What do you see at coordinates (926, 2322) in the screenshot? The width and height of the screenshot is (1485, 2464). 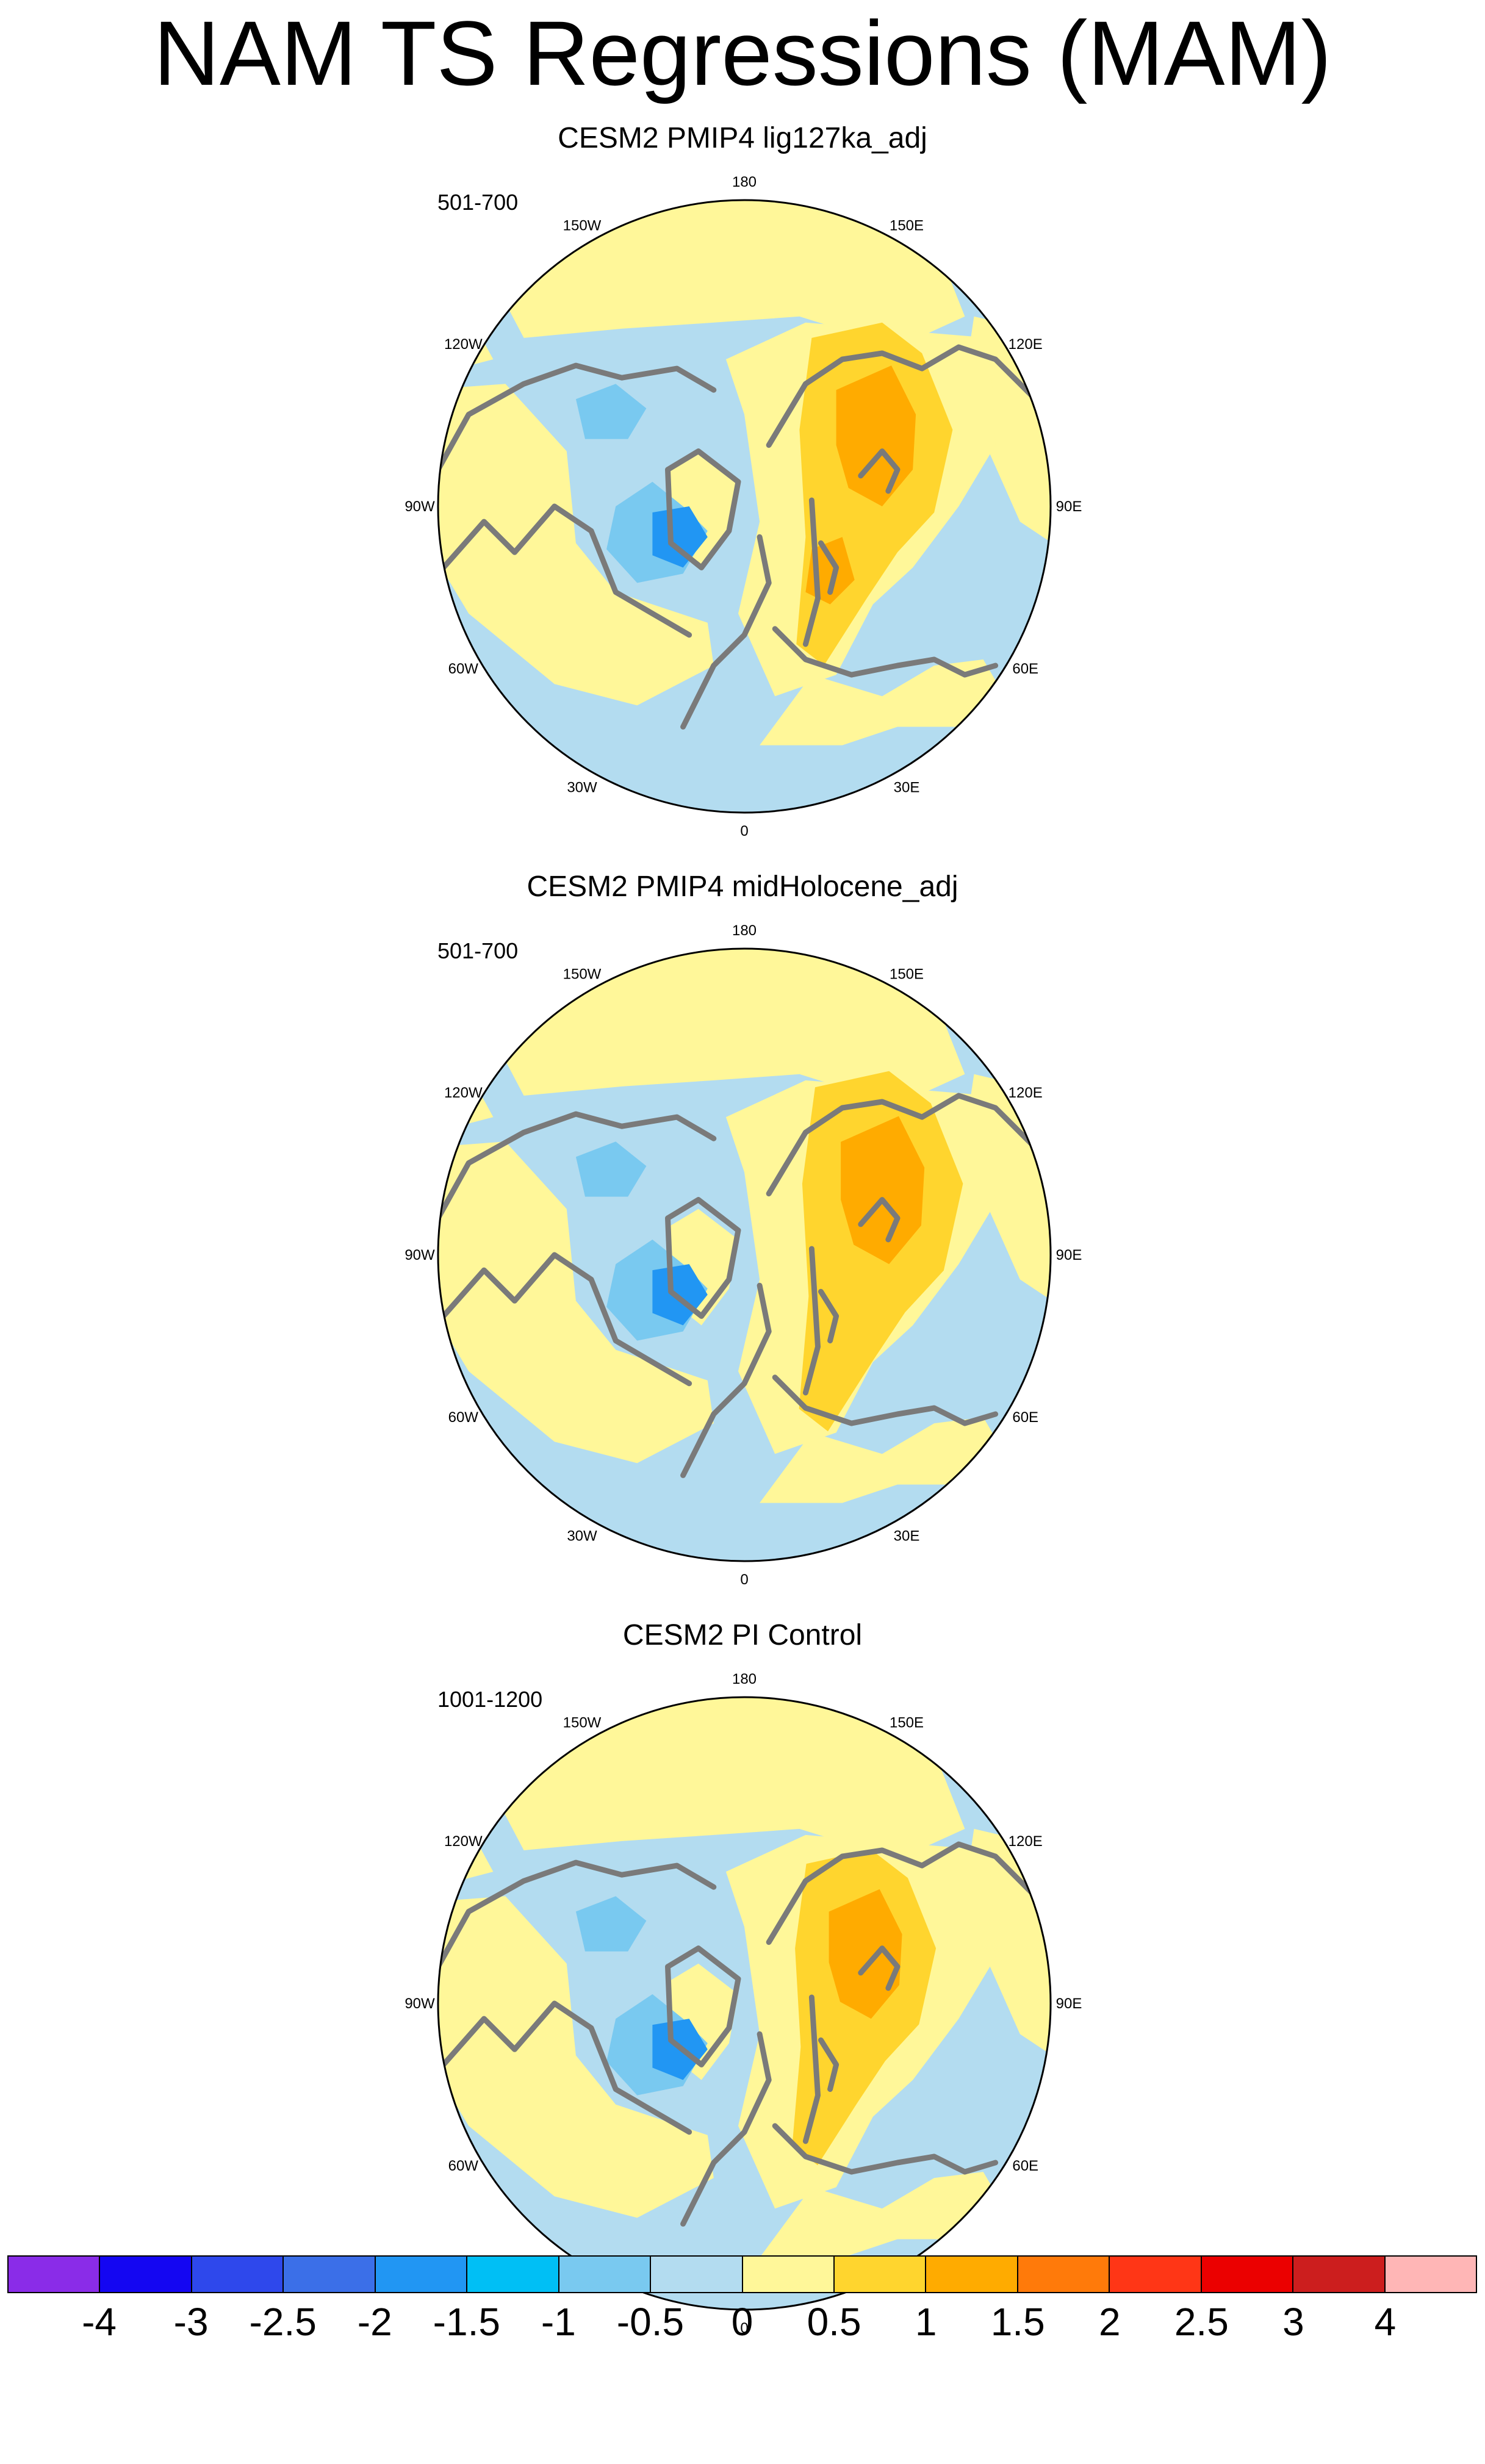 I see `colorbar-tick-label: 1` at bounding box center [926, 2322].